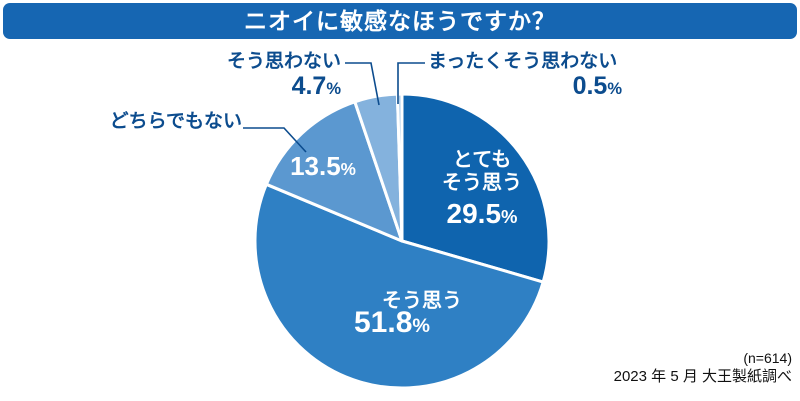 The width and height of the screenshot is (800, 401). Describe the element at coordinates (482, 171) in the screenshot. I see `label-totemo-text: とても そう思う` at that location.